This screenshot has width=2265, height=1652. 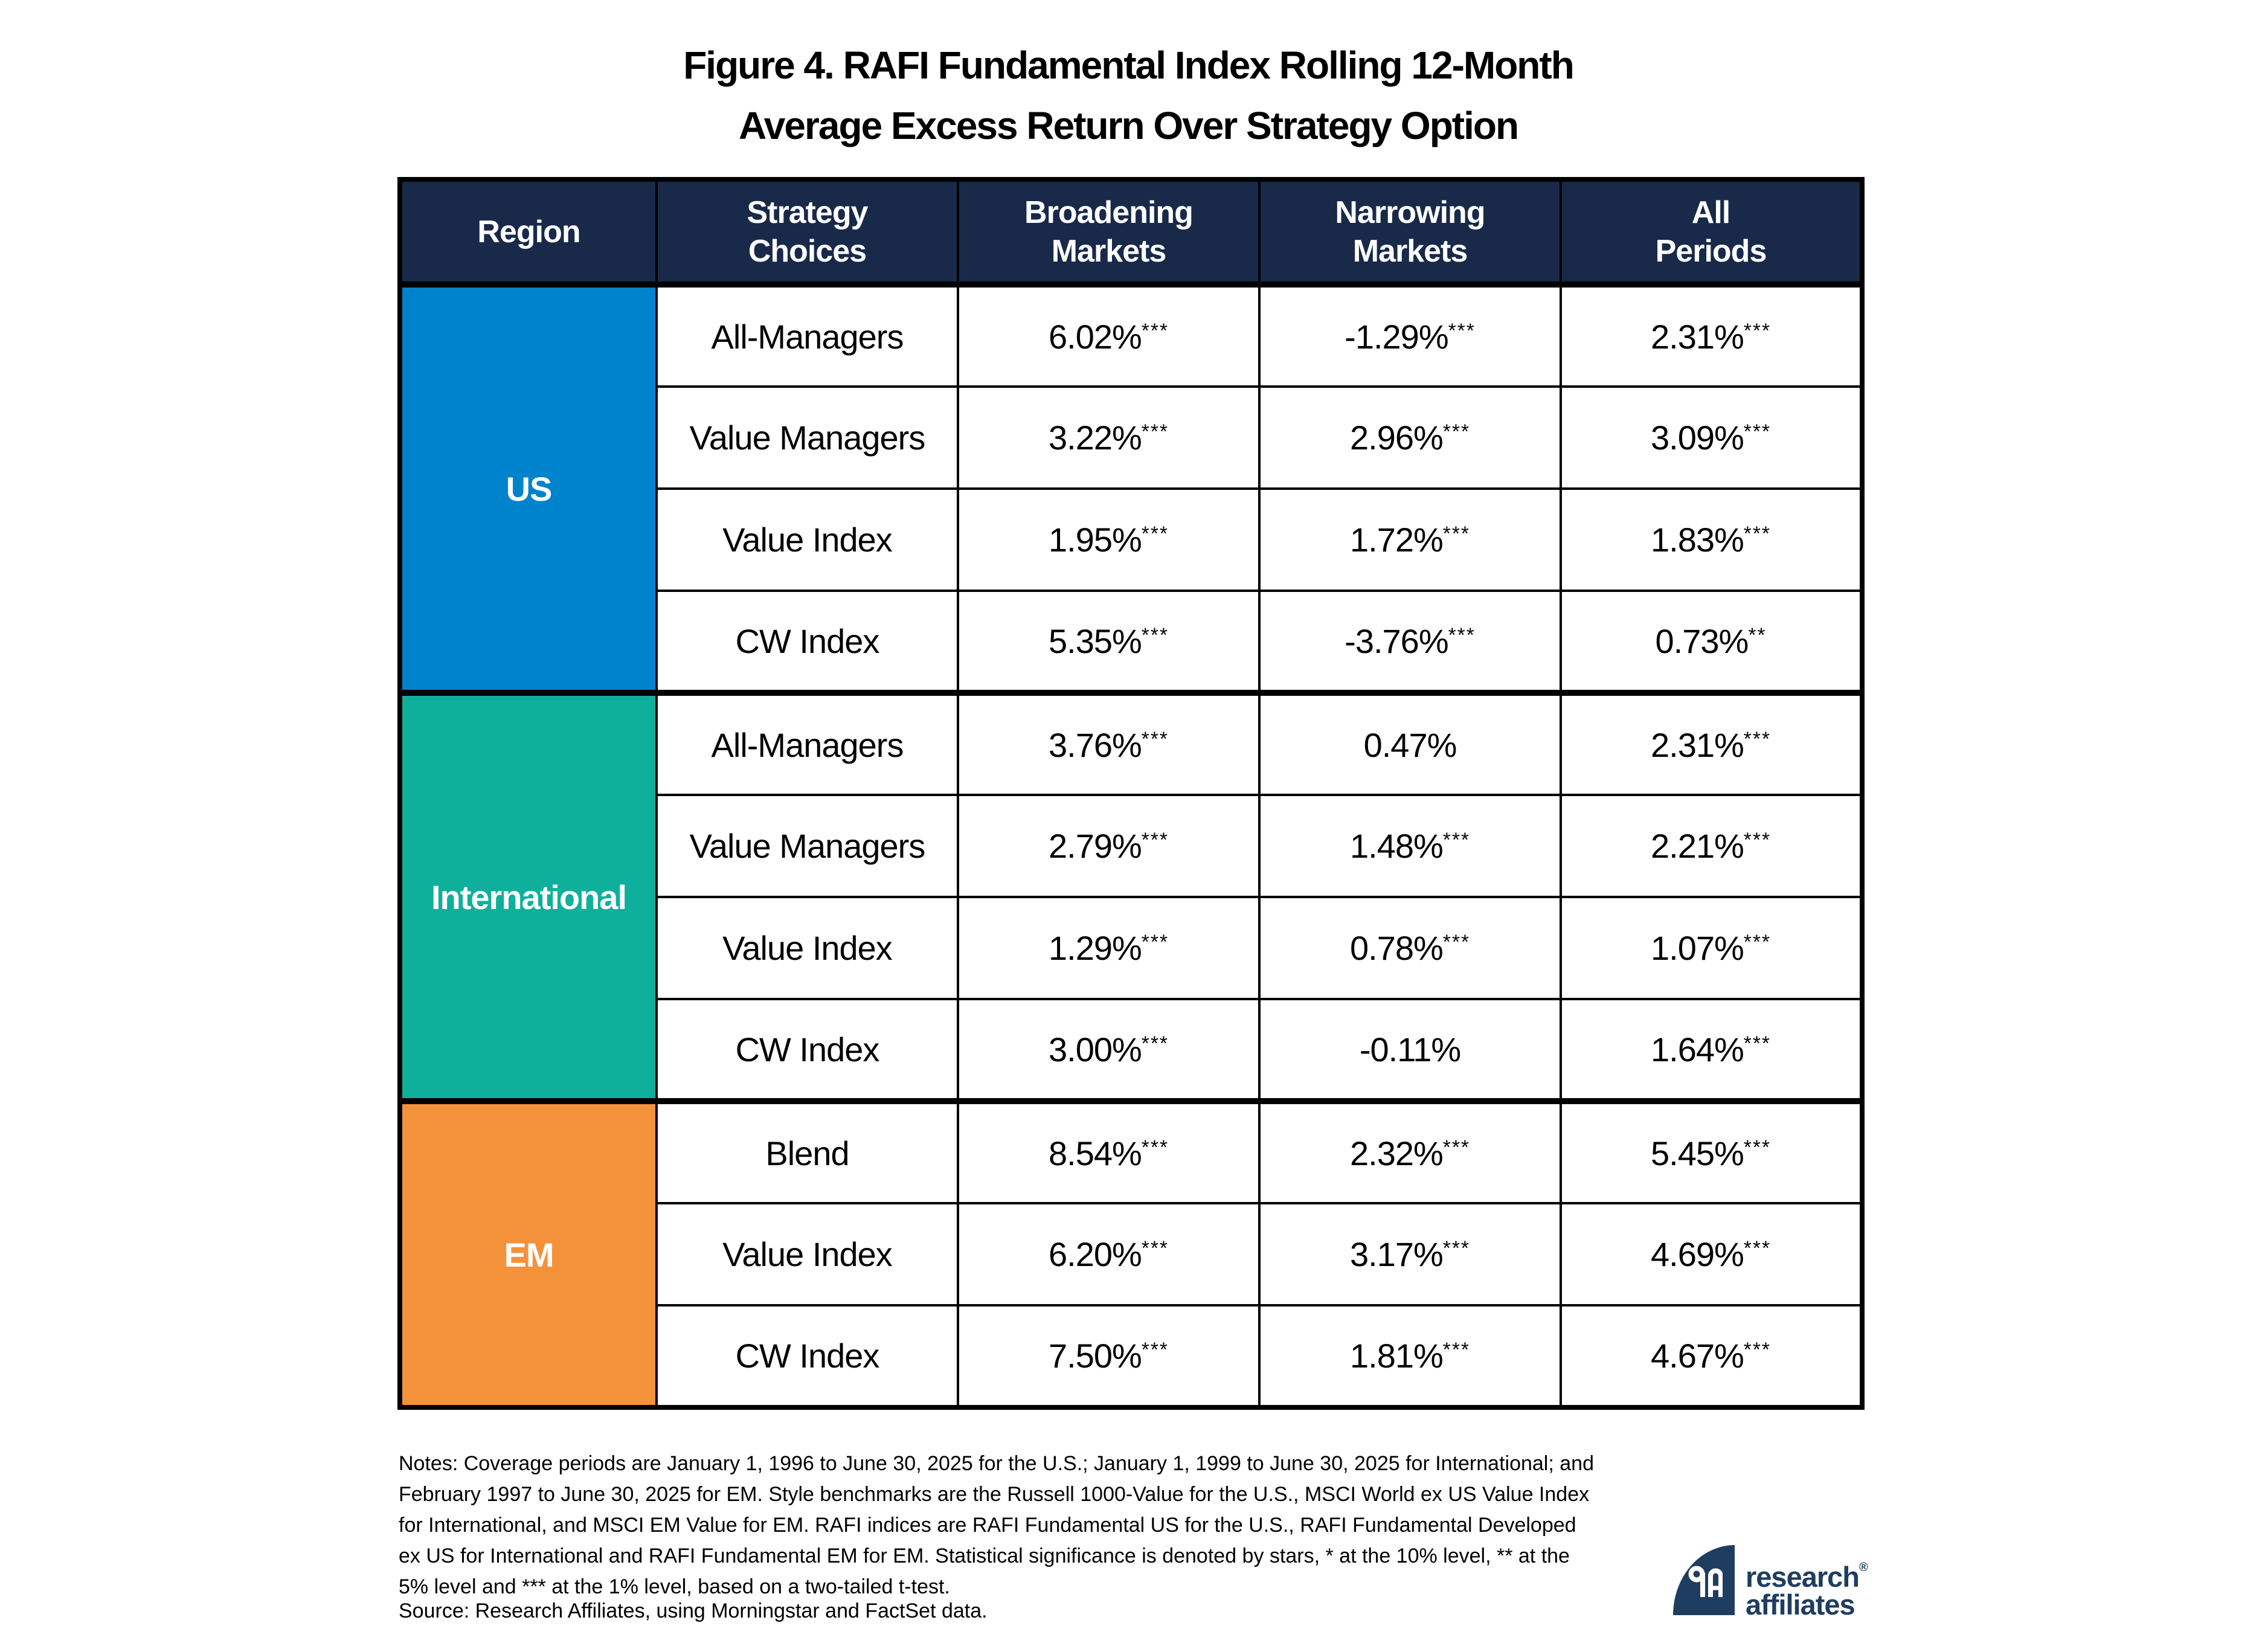 I want to click on all-periods-cell: 2.31%***, so click(x=1711, y=743).